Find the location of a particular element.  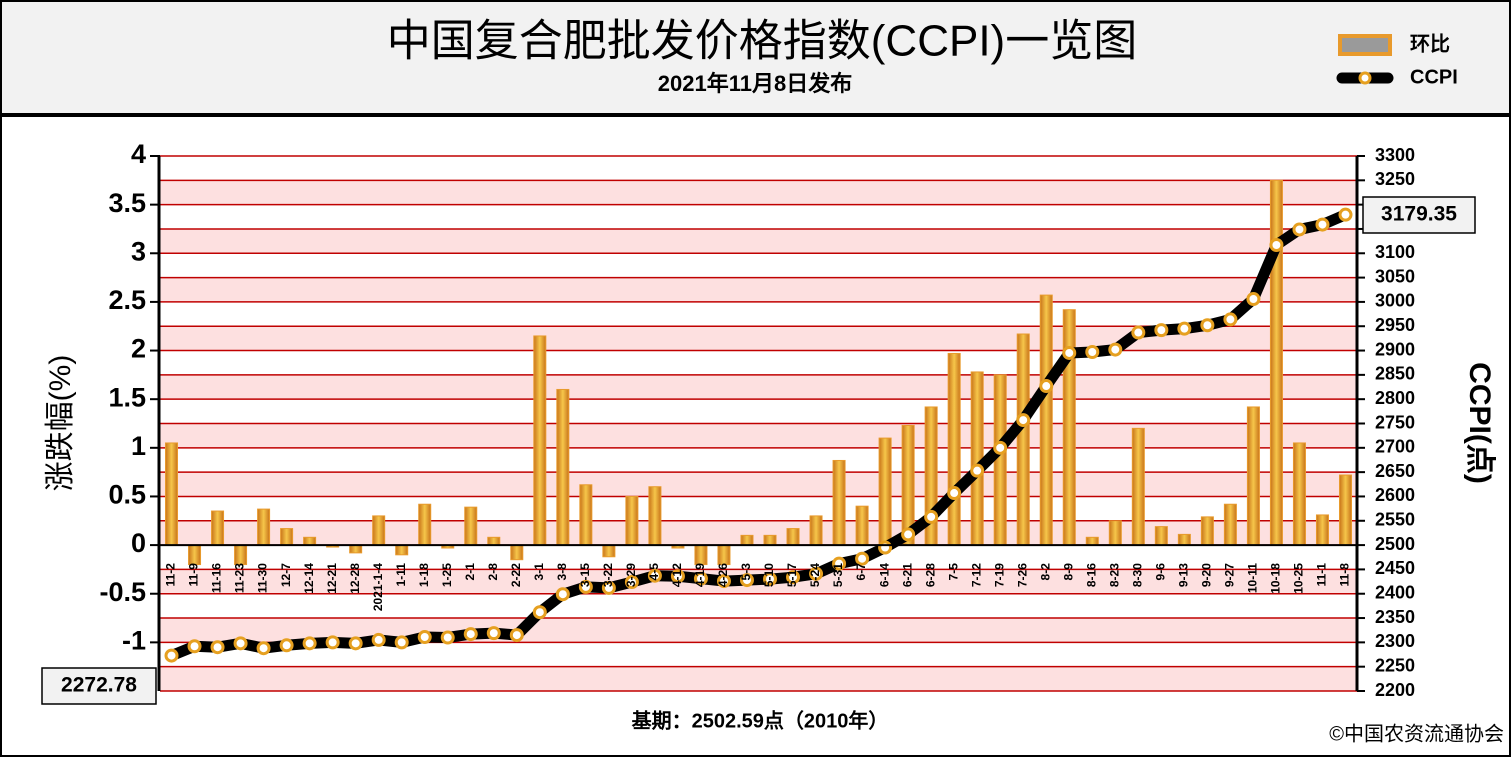

y2-tick-label: 3000 is located at coordinates (1395, 301).